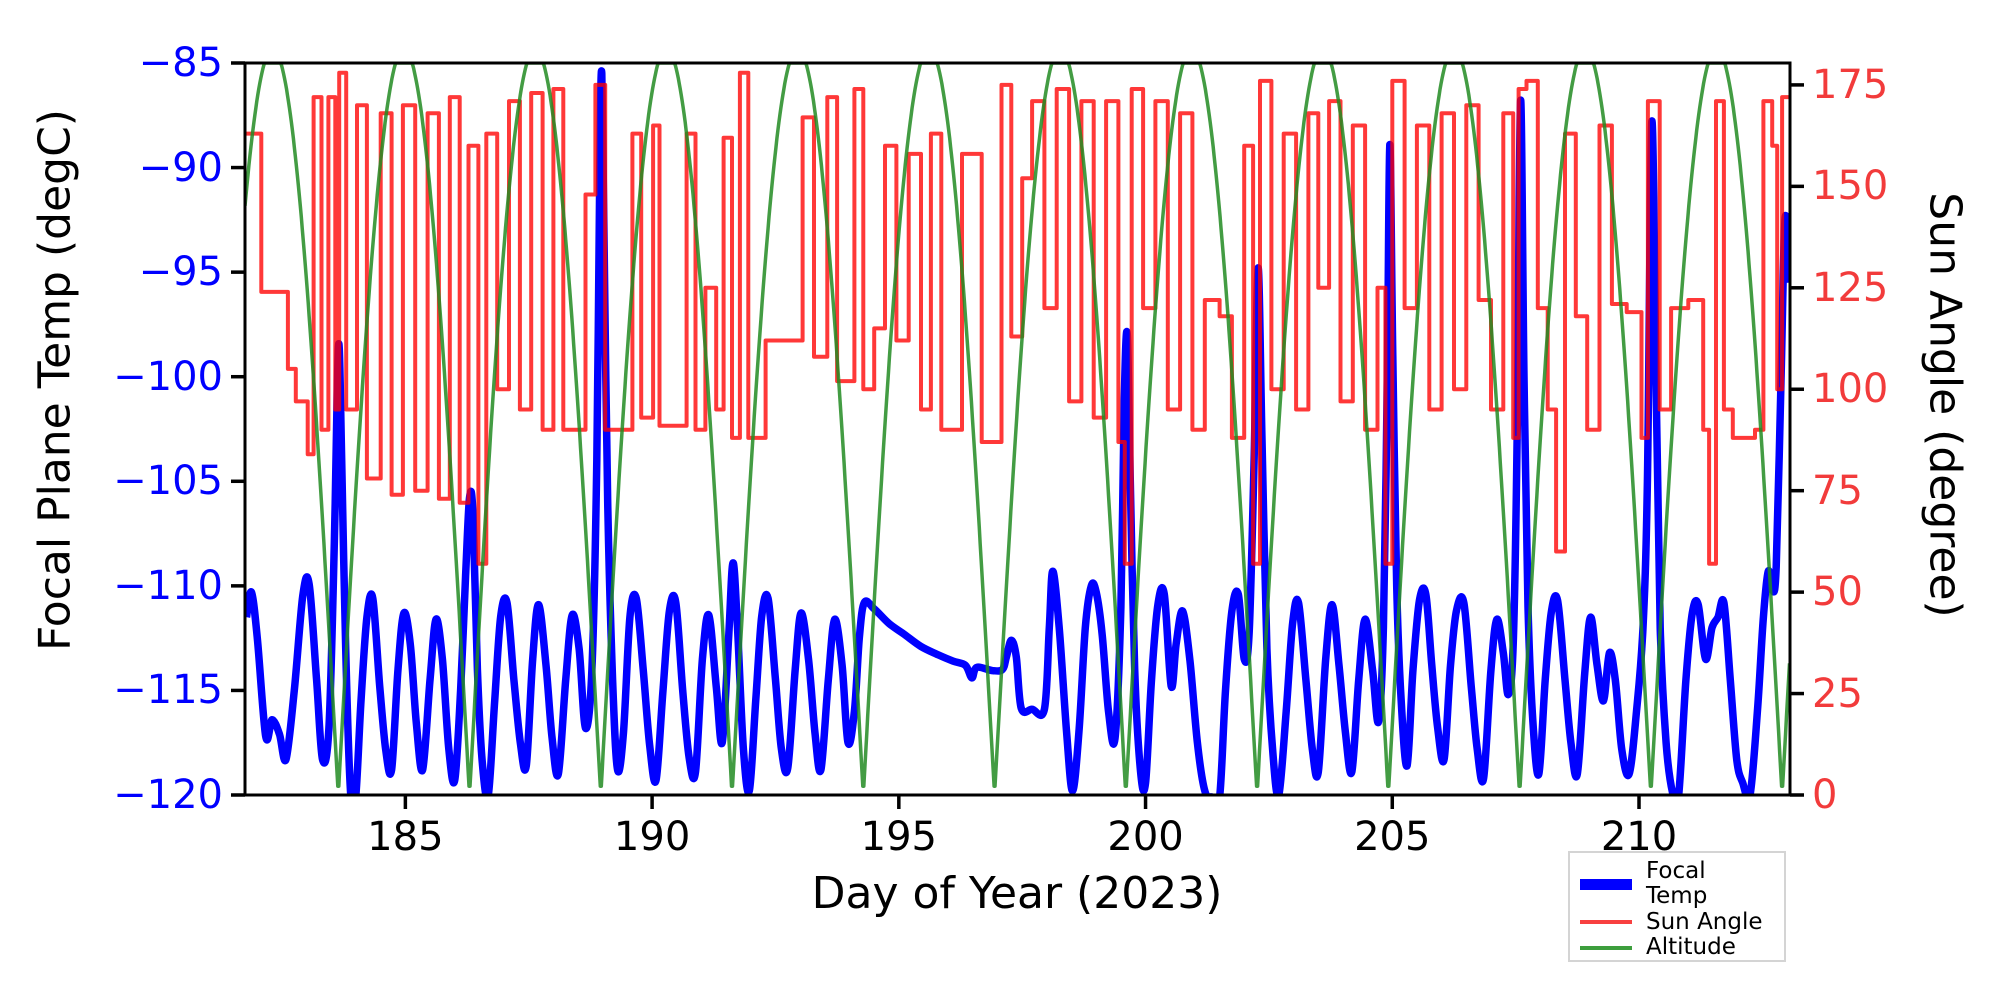 This screenshot has height=1000, width=2000. What do you see at coordinates (1606, 947) in the screenshot?
I see `altitude-line-swatch` at bounding box center [1606, 947].